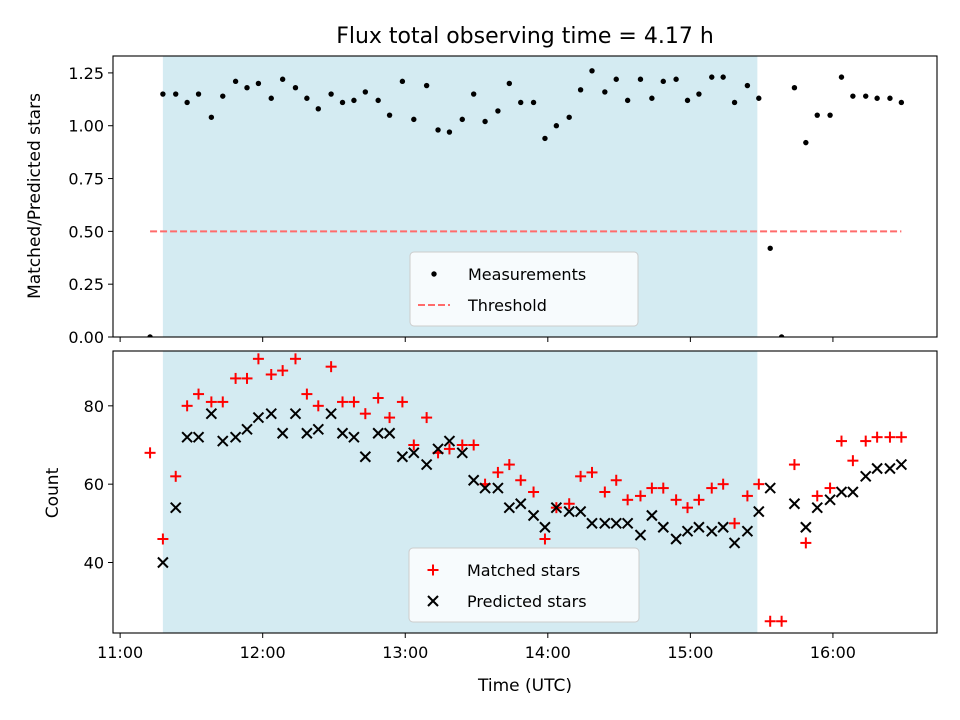  I want to click on count-y-axis-label: Count, so click(53, 492).